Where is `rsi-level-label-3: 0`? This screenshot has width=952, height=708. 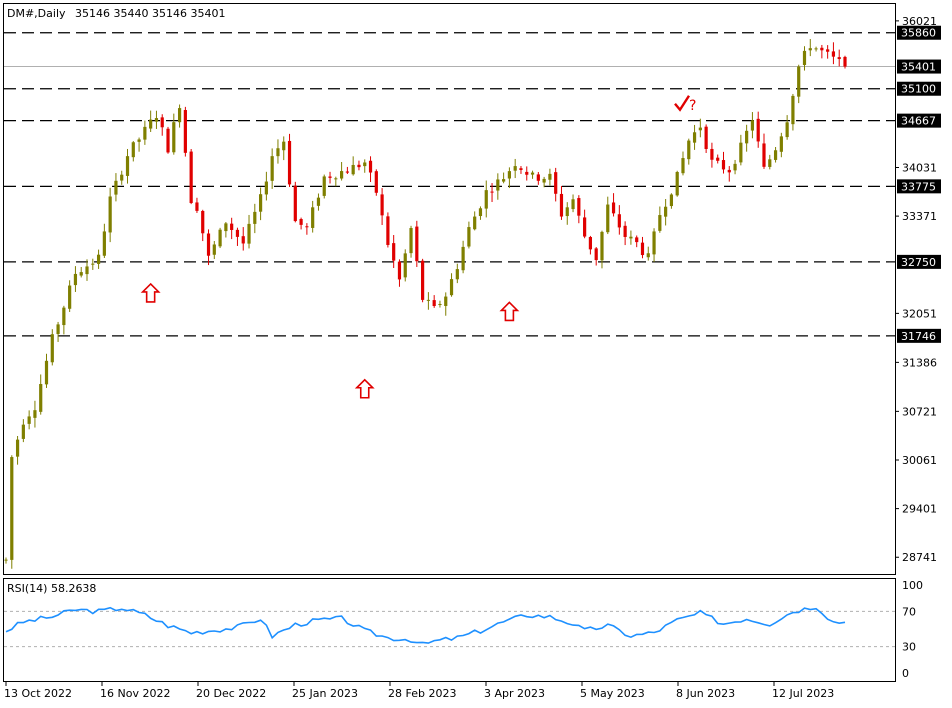
rsi-level-label-3: 0 is located at coordinates (905, 673).